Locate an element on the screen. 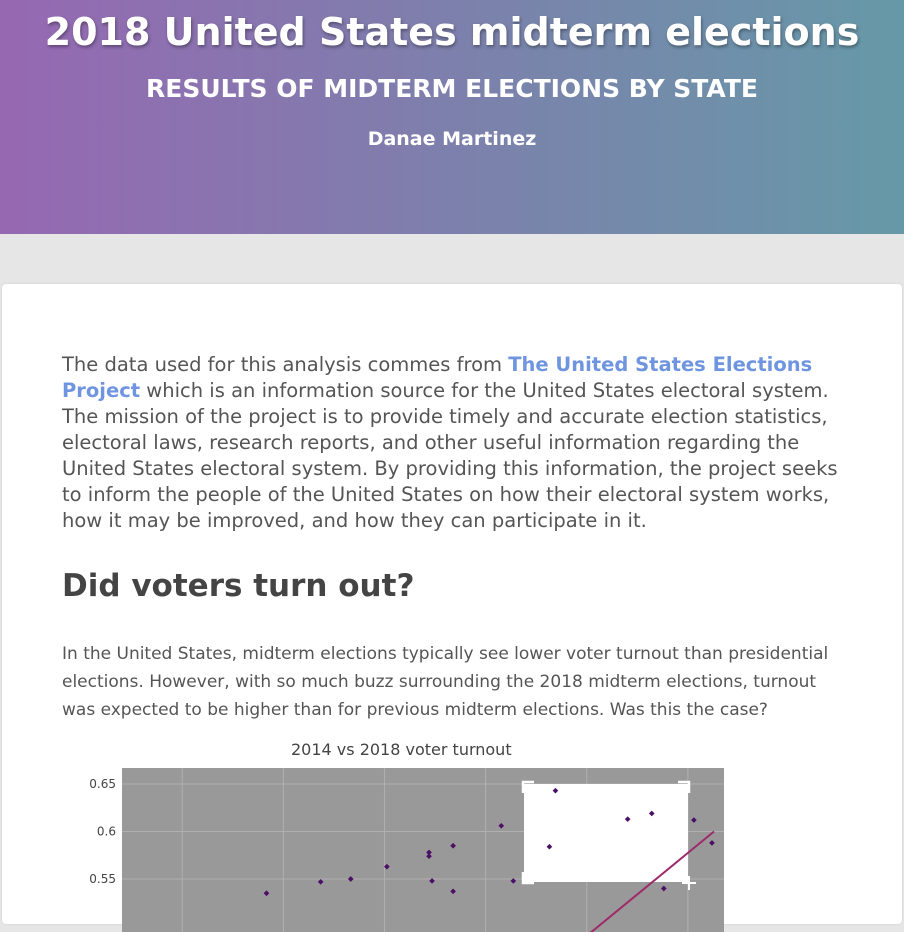 This screenshot has width=904, height=932. chart-title: 2014 vs 2018 voter turnout is located at coordinates (401, 749).